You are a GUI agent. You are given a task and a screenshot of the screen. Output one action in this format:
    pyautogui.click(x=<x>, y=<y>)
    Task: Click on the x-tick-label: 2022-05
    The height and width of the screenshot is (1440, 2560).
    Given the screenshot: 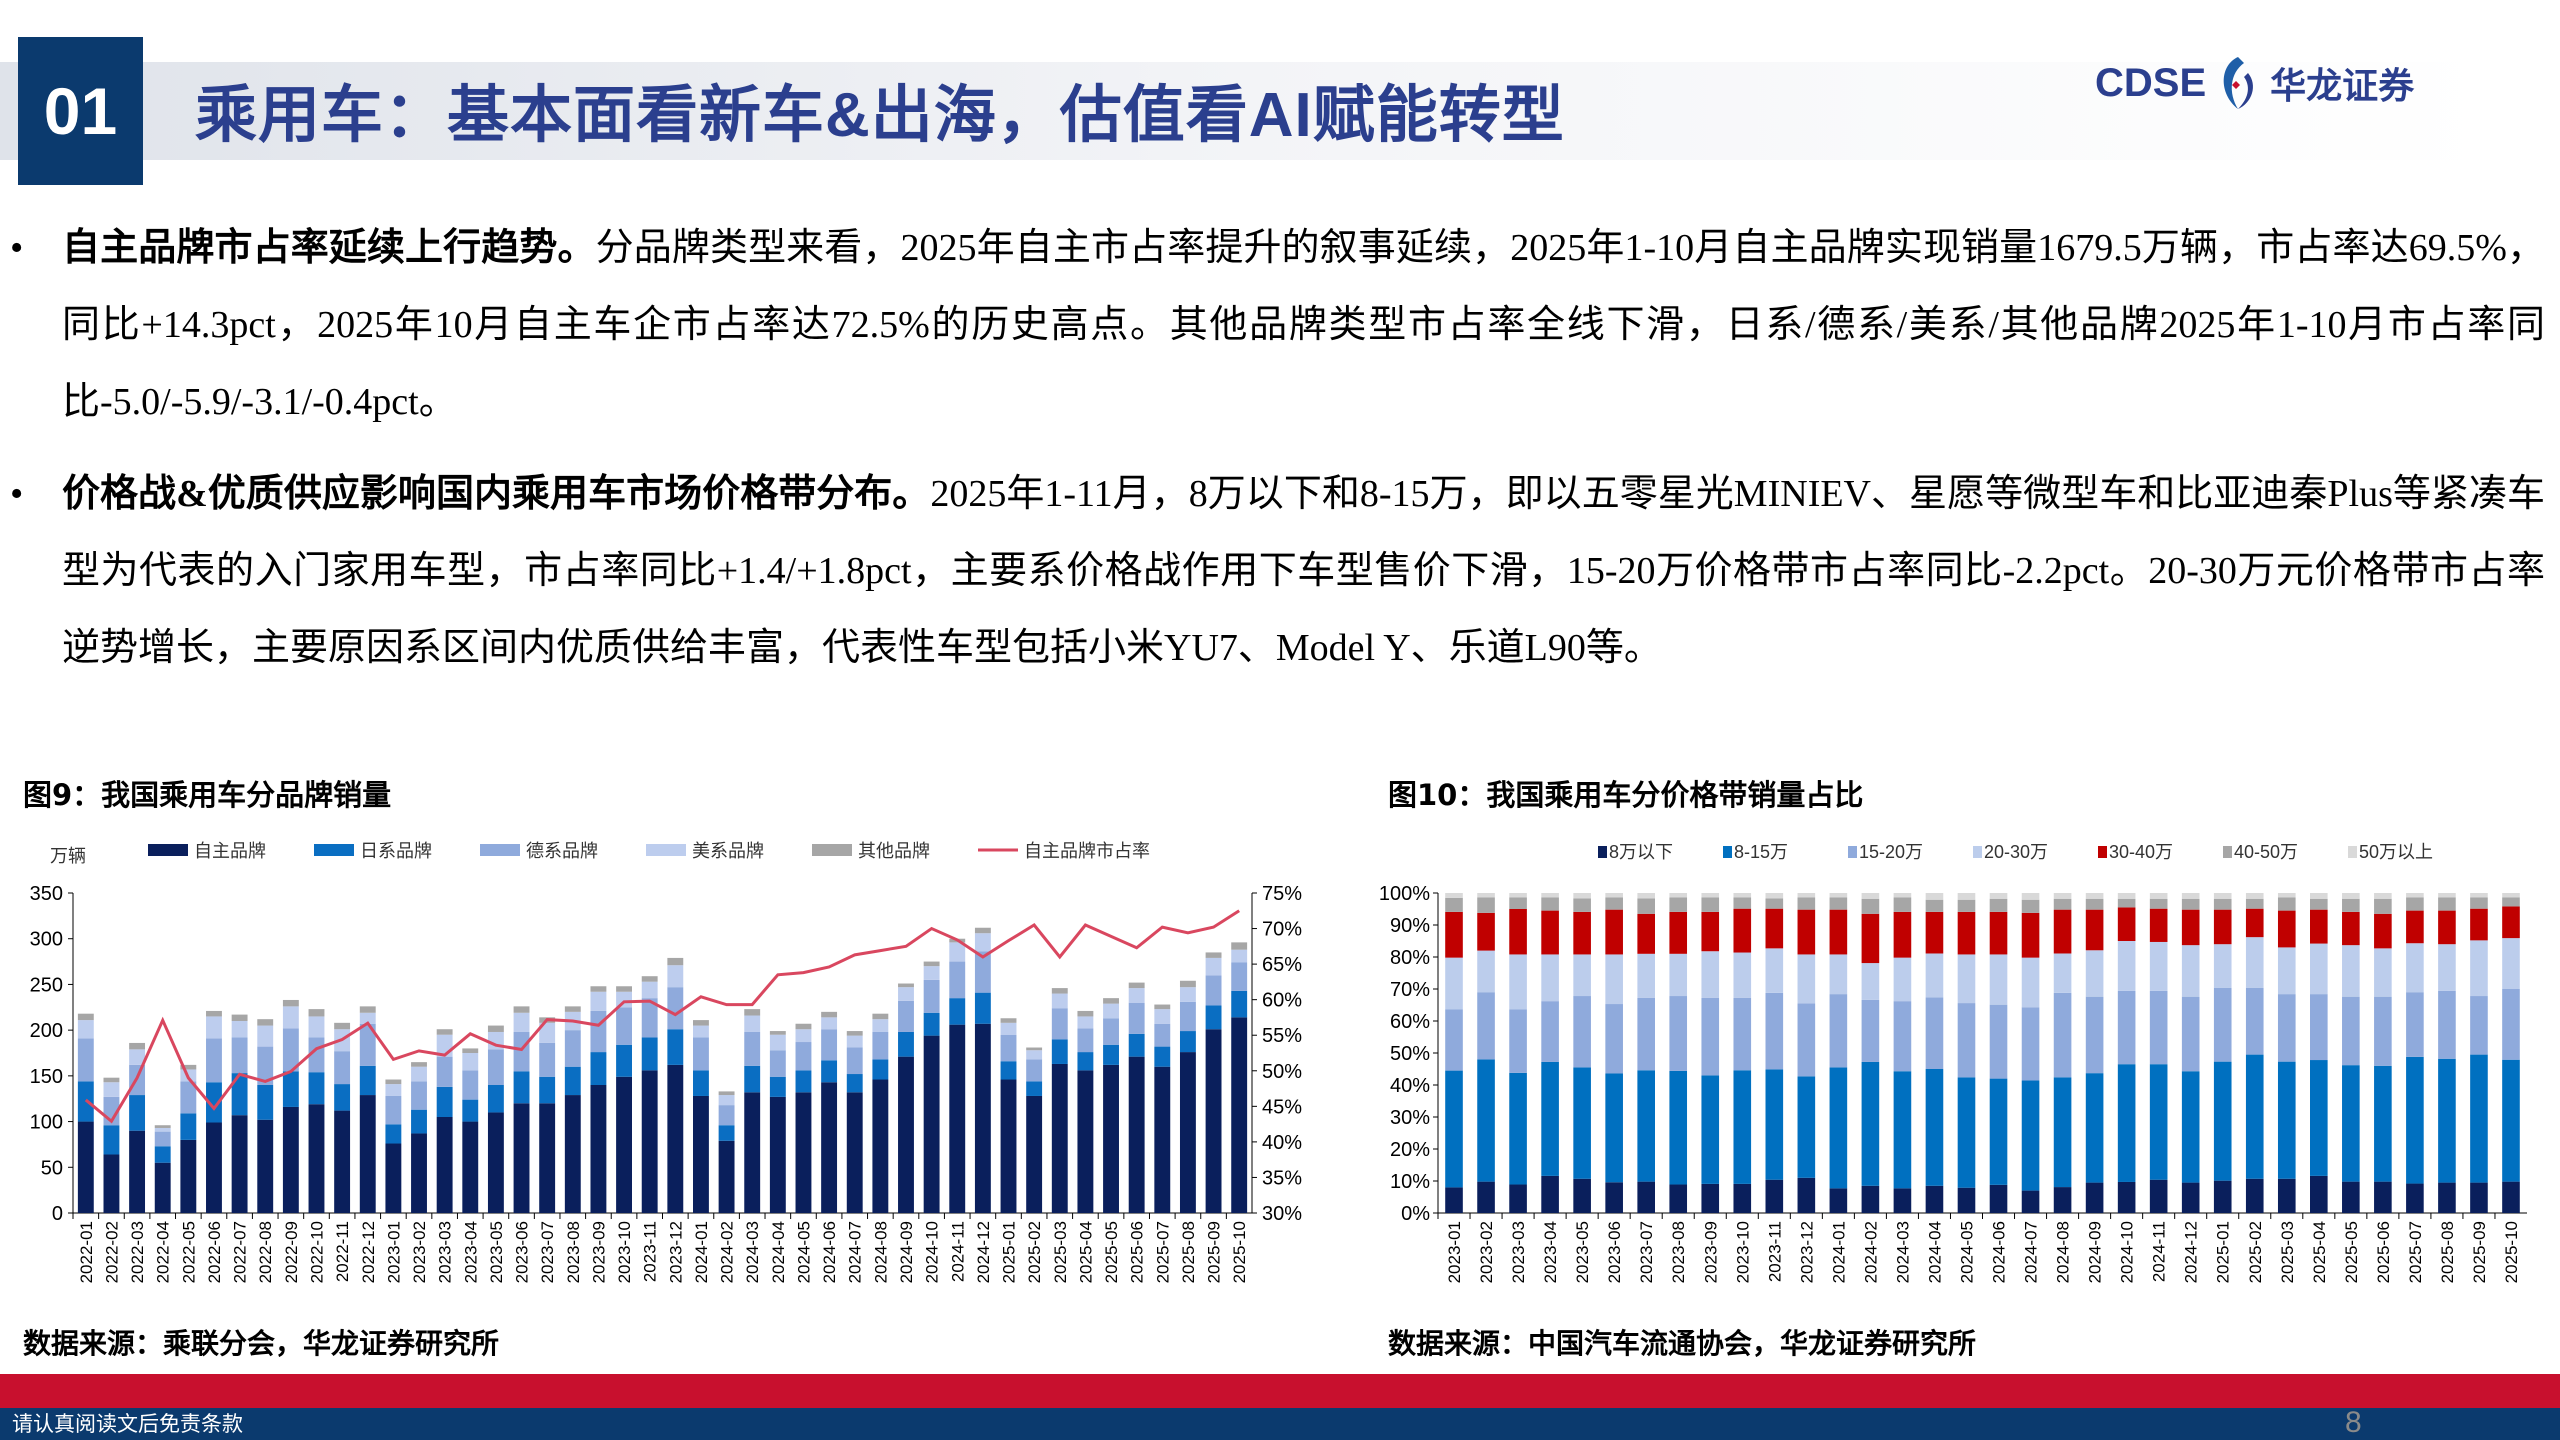 What is the action you would take?
    pyautogui.click(x=188, y=1252)
    